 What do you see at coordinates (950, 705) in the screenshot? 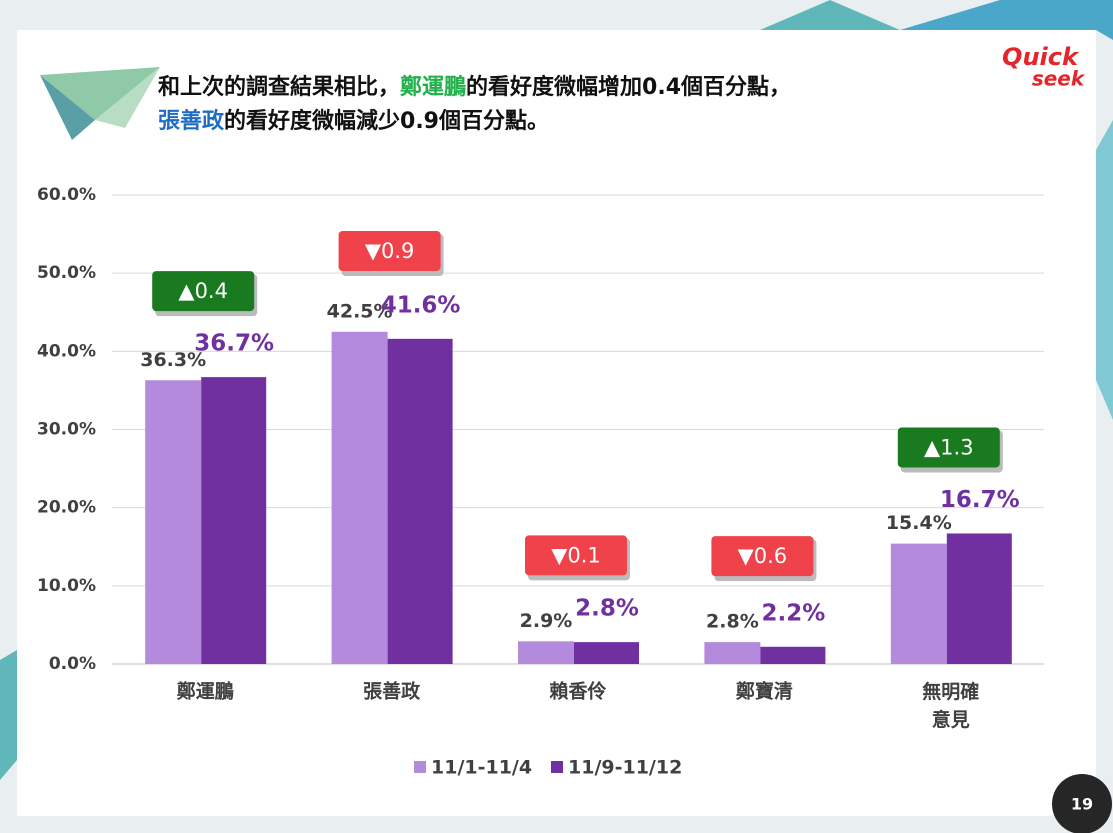
I see `x-tick-label: 無明確意見` at bounding box center [950, 705].